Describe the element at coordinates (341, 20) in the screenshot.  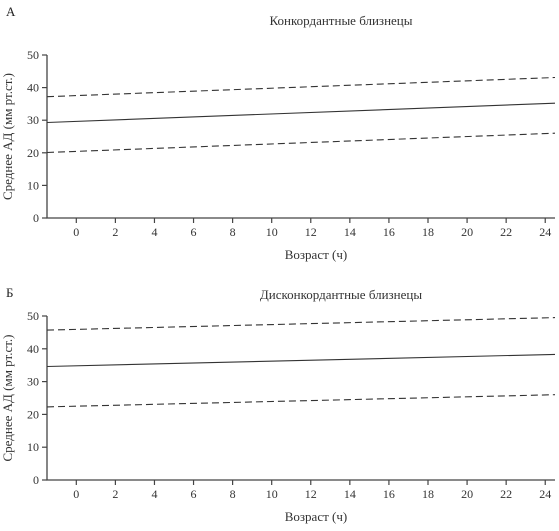
I see `chart-title: Конкордантные близнецы` at that location.